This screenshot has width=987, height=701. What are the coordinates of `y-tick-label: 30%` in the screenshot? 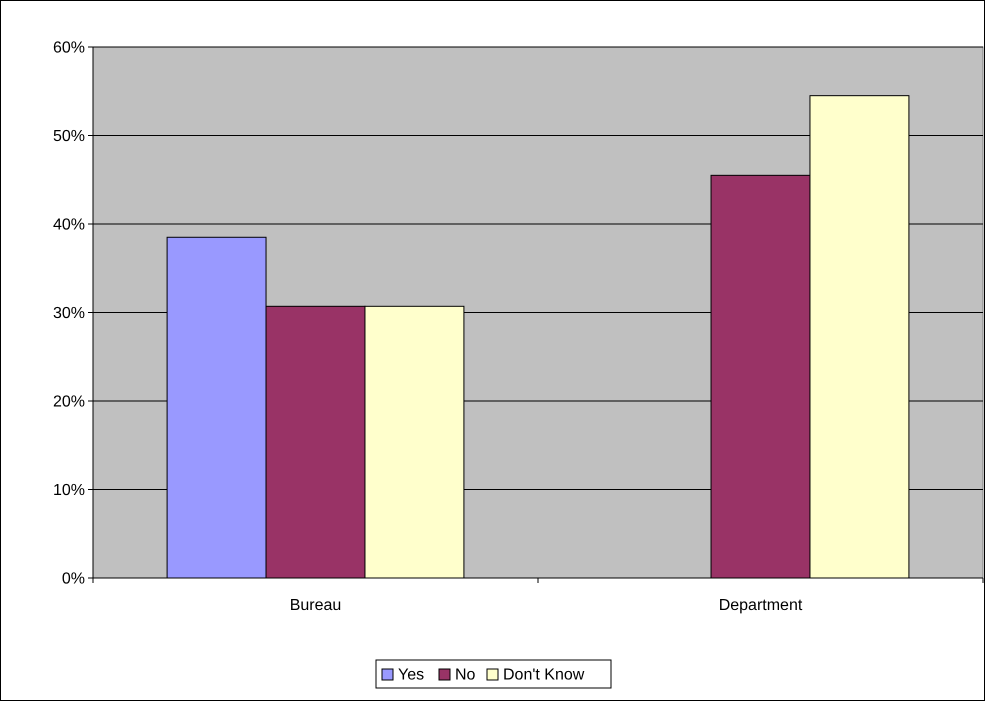 It's located at (68, 313).